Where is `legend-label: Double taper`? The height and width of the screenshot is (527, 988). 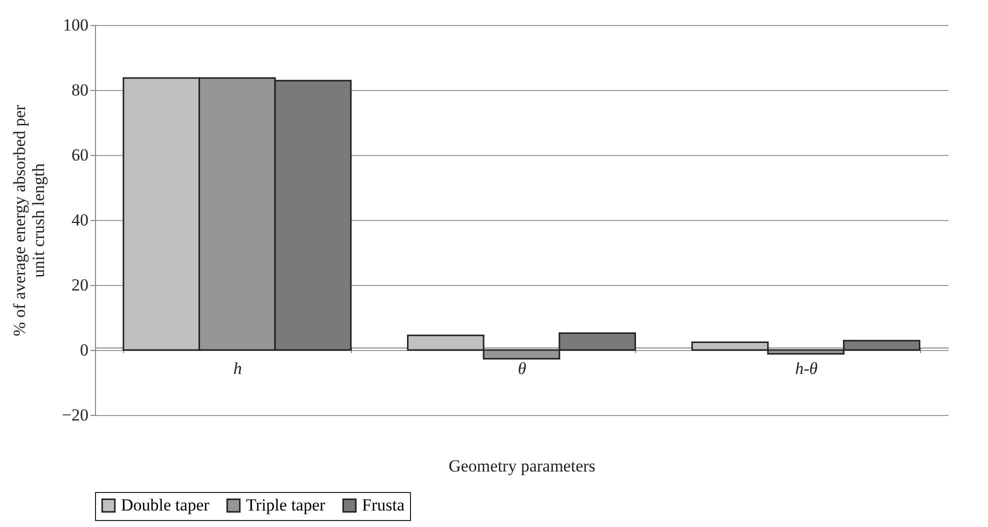
legend-label: Double taper is located at coordinates (165, 505).